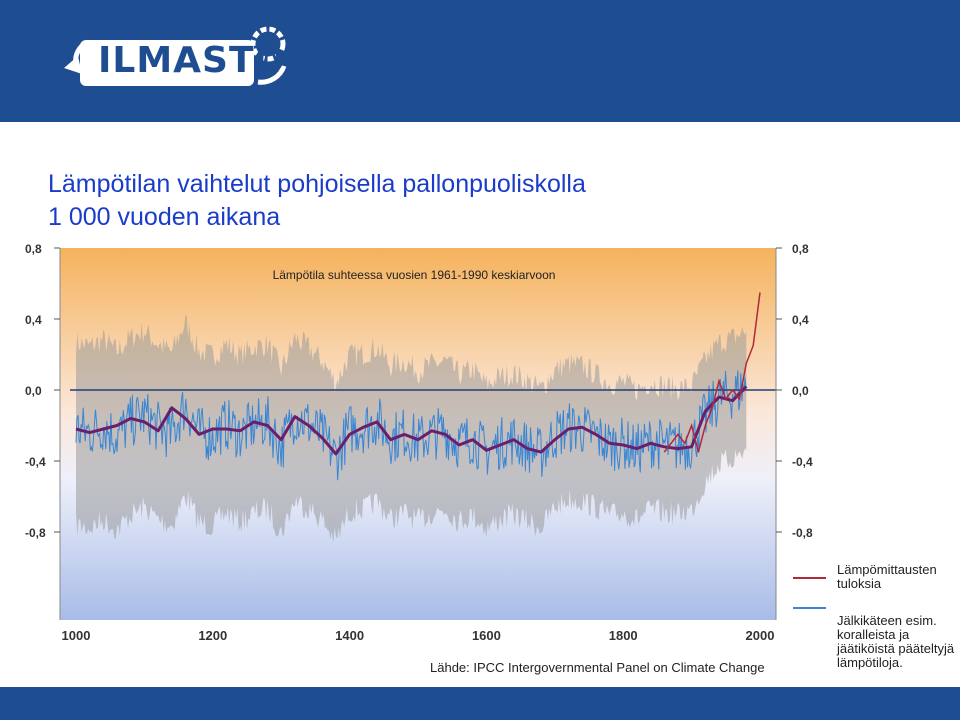  What do you see at coordinates (887, 576) in the screenshot?
I see `legend-instrumental-label: Lämpömittausten tuloksia` at bounding box center [887, 576].